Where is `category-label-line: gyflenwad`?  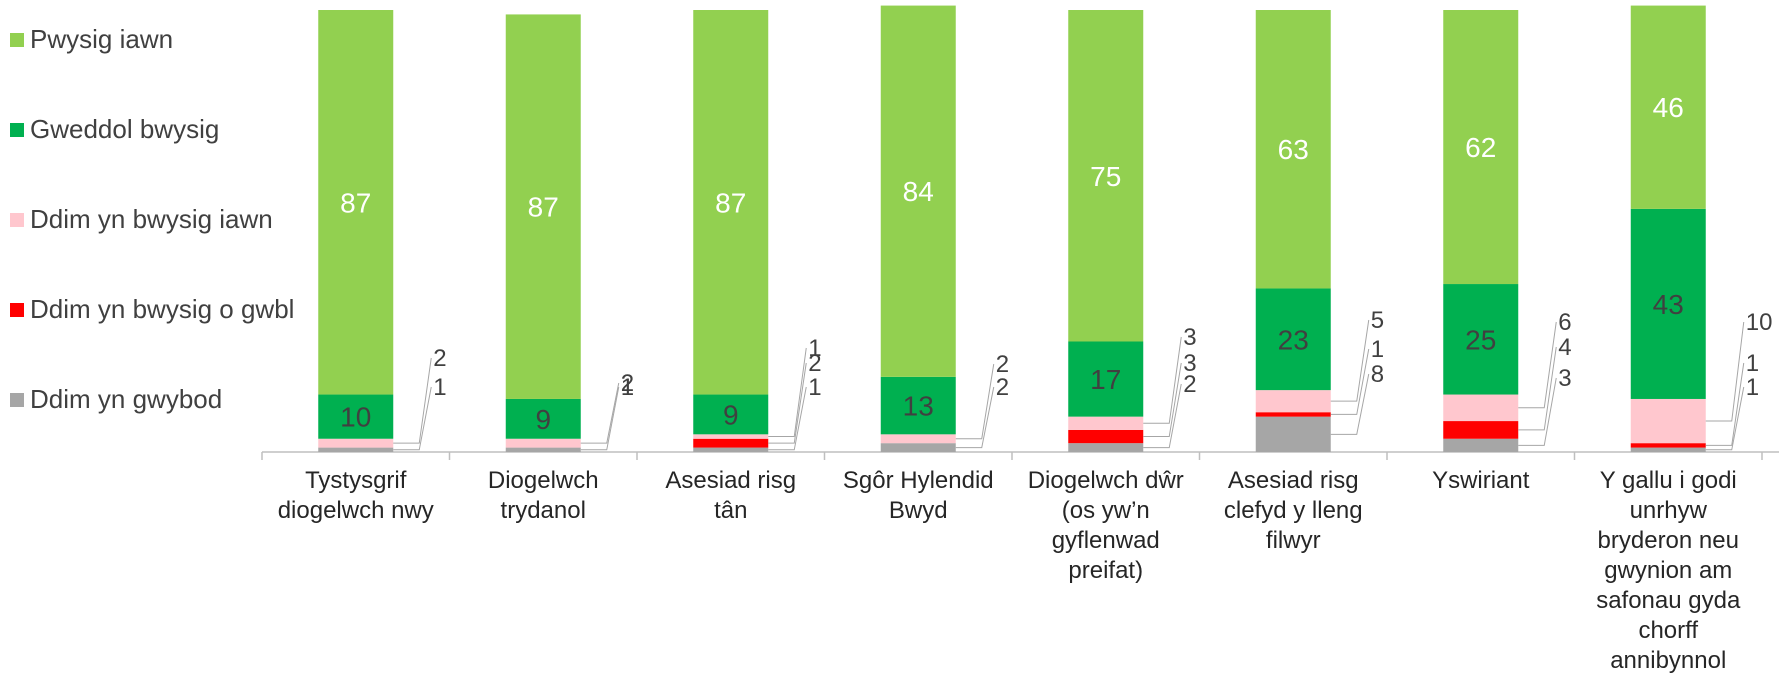 category-label-line: gyflenwad is located at coordinates (1105, 540).